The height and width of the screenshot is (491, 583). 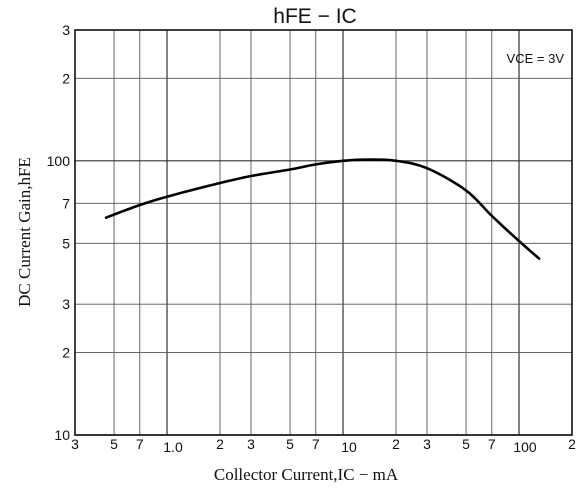 What do you see at coordinates (24, 232) in the screenshot?
I see `y-axis-label: DC Current Gain,hFE` at bounding box center [24, 232].